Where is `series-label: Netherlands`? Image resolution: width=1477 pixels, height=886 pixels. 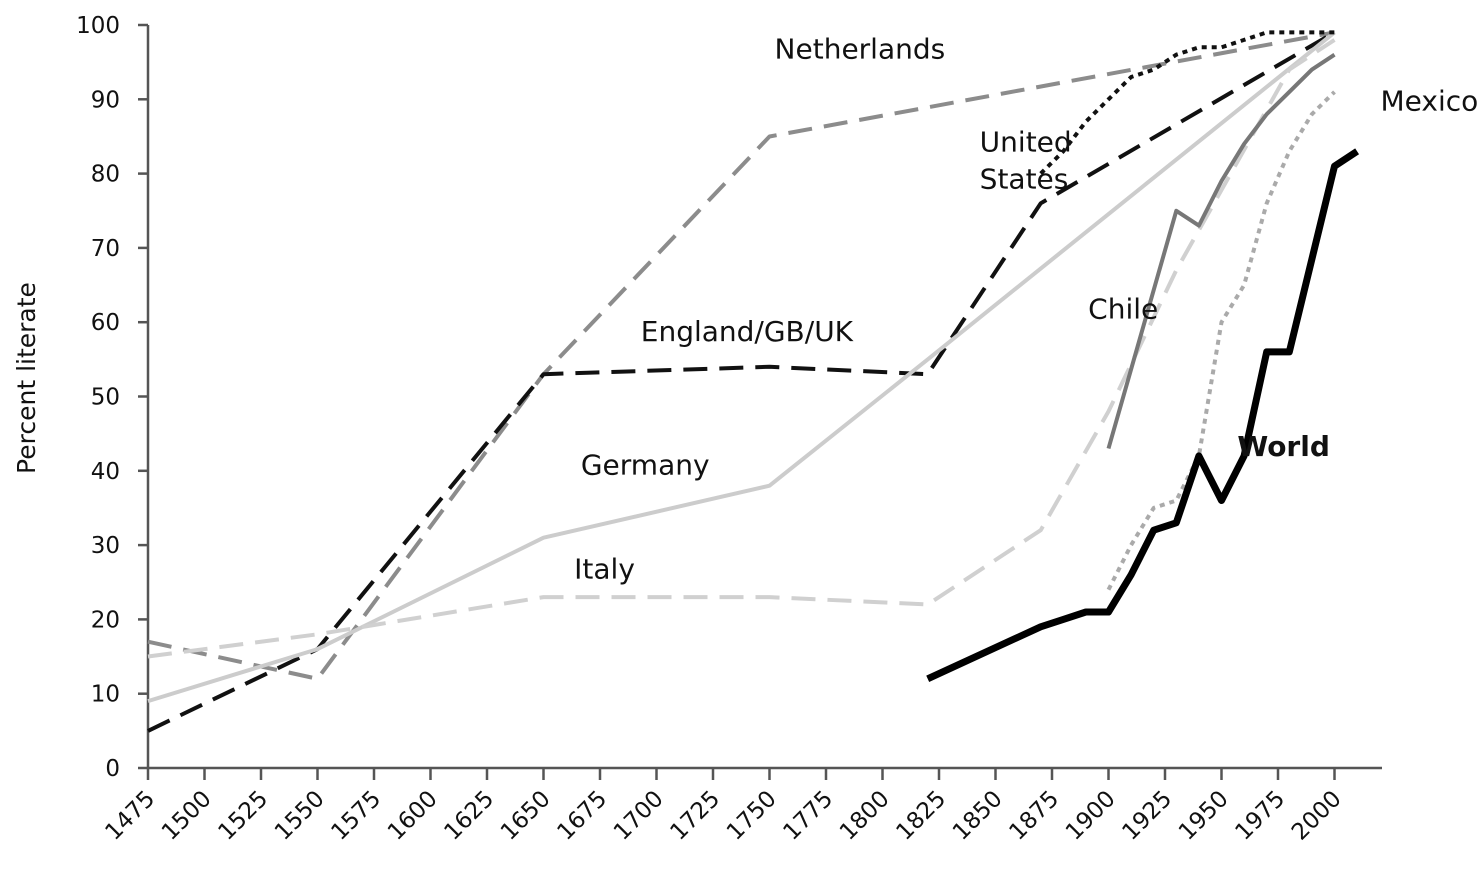 series-label: Netherlands is located at coordinates (860, 48).